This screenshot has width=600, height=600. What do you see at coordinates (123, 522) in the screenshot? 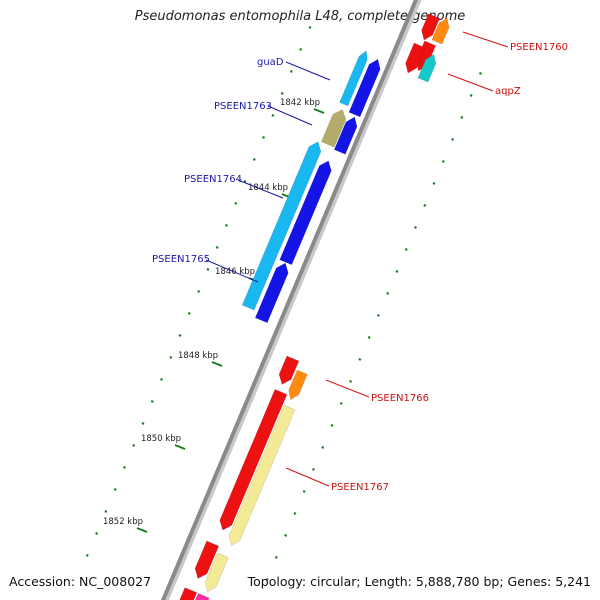
I see `ruler-label: 1852 kbp` at bounding box center [123, 522].